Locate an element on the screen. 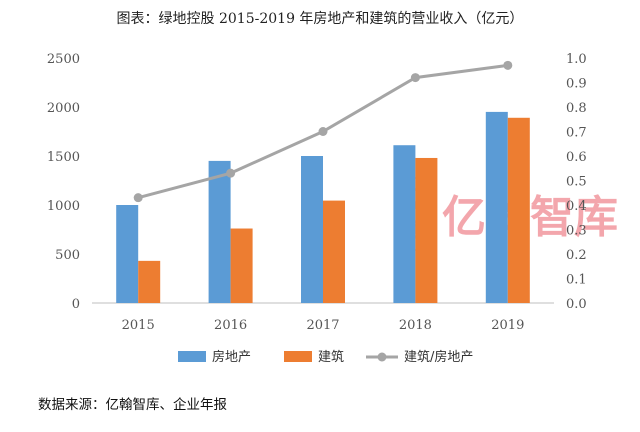 This screenshot has width=640, height=432. y-left-tick-label: 500 is located at coordinates (67, 255).